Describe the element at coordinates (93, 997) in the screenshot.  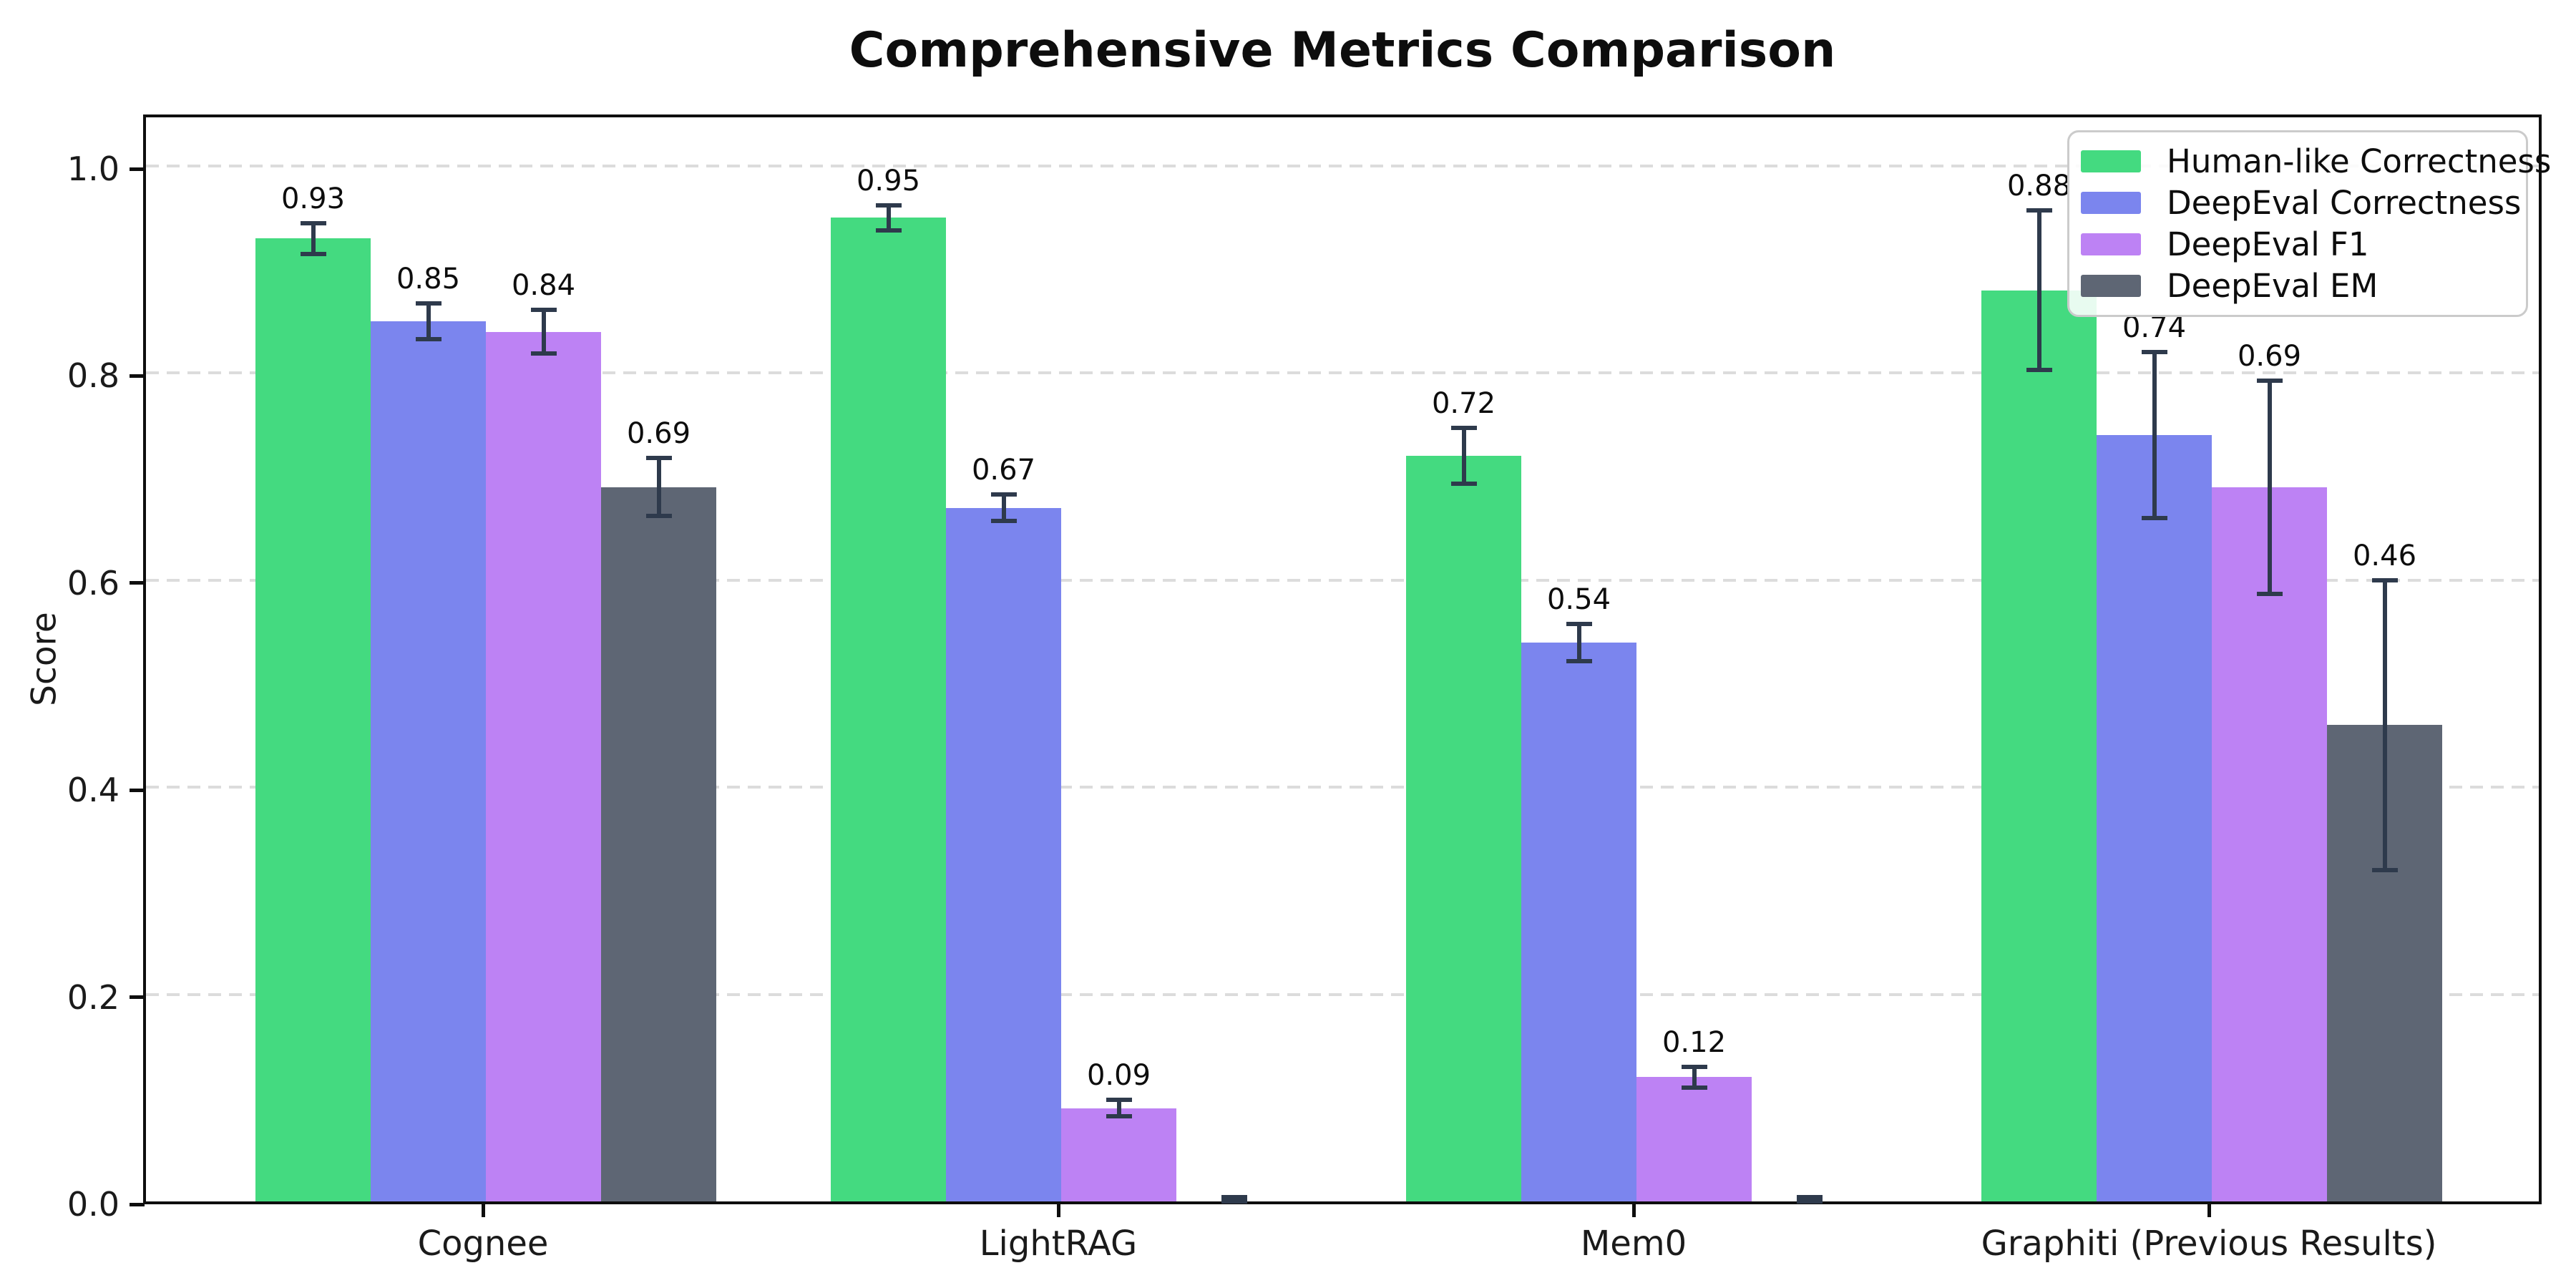
I see `y-tick-label: 0.2` at that location.